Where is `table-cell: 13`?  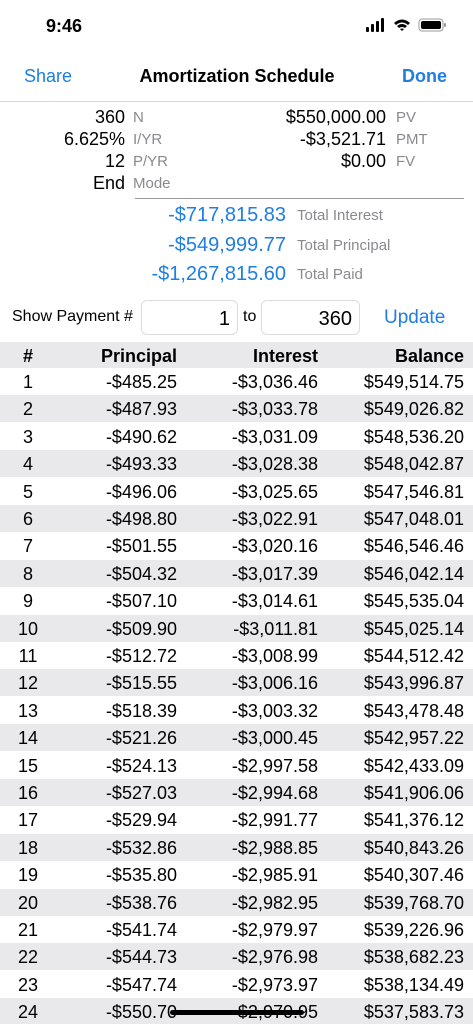
table-cell: 13 is located at coordinates (28, 710).